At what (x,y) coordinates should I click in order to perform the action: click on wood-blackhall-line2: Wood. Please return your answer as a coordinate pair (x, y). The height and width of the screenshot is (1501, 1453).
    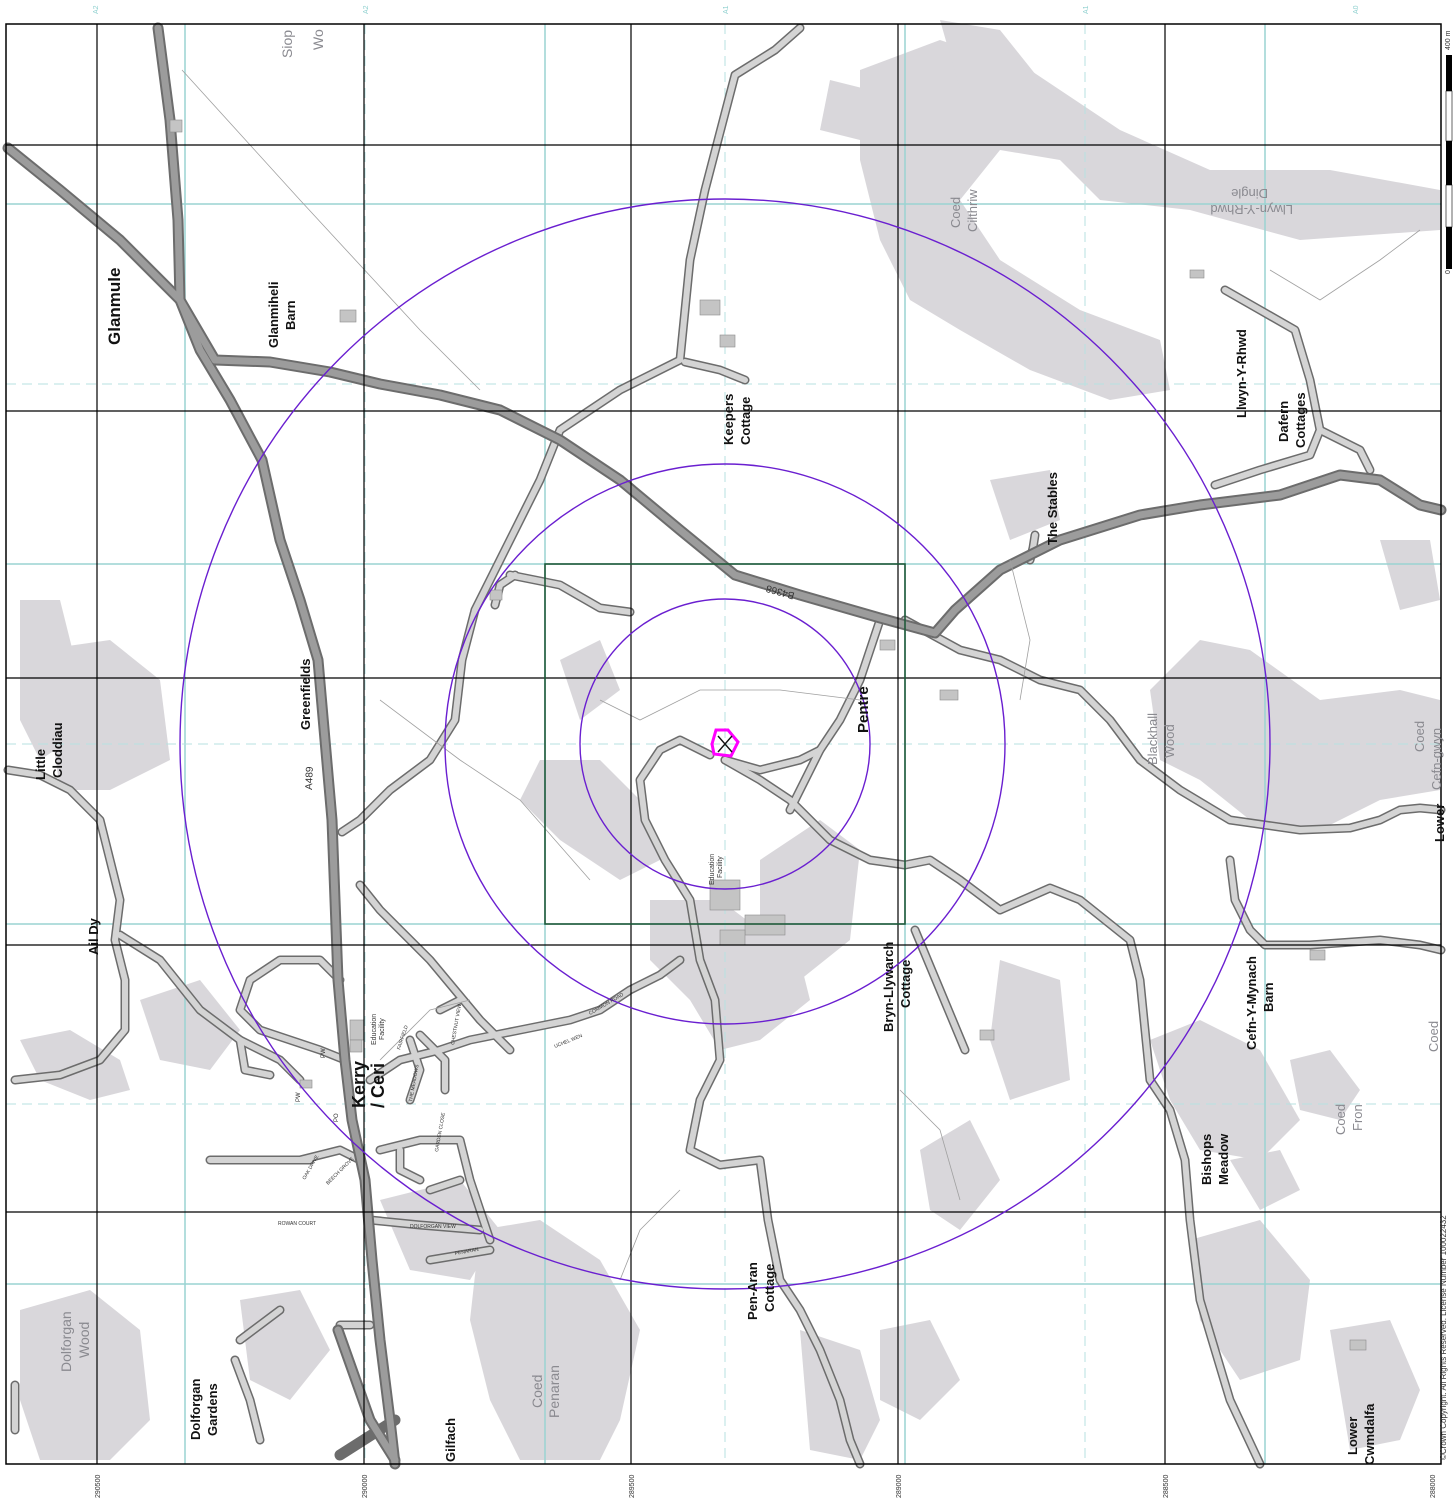
    Looking at the image, I should click on (1169, 741).